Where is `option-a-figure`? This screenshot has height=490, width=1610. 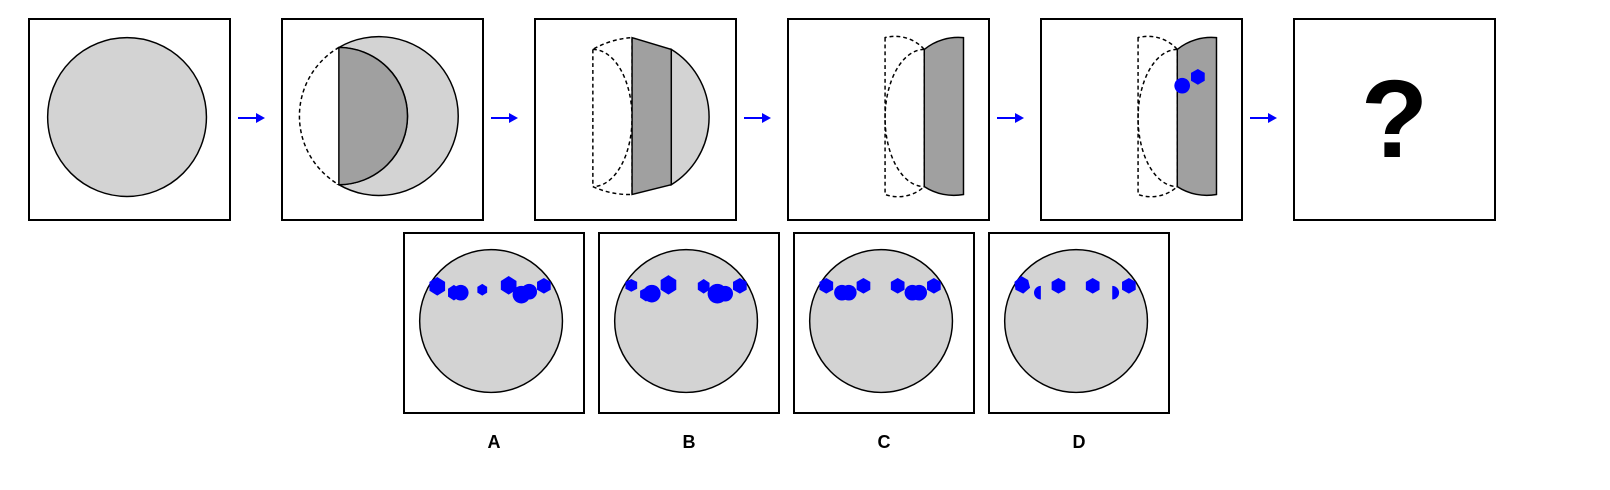 option-a-figure is located at coordinates (491, 321).